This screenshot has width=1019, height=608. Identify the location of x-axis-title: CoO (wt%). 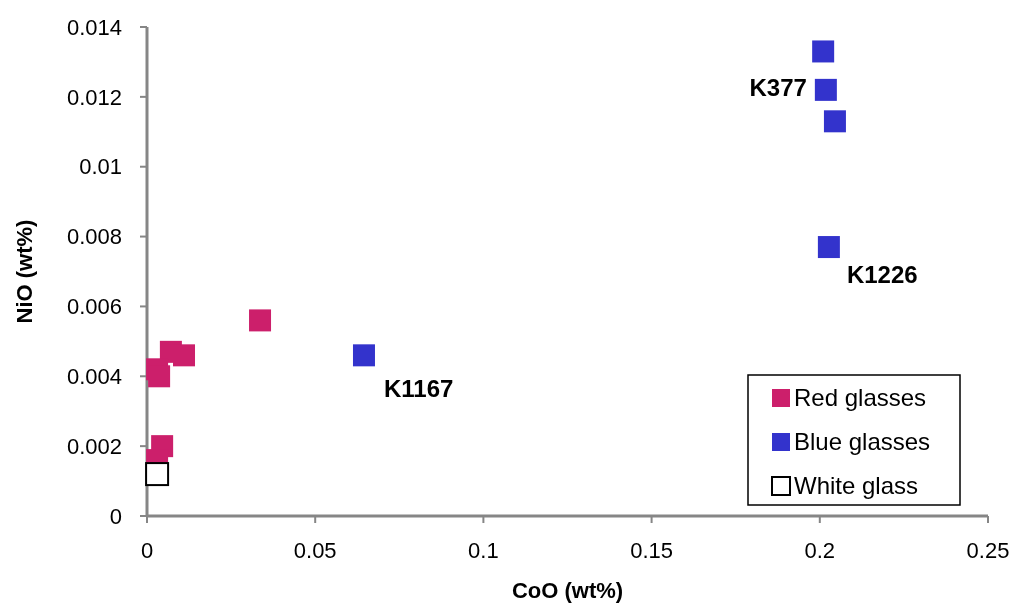
(567, 590).